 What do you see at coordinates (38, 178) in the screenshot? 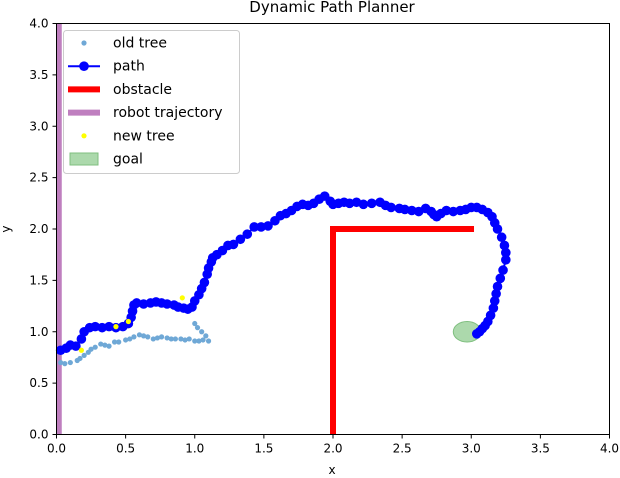
I see `y-tick-label: 2.5` at bounding box center [38, 178].